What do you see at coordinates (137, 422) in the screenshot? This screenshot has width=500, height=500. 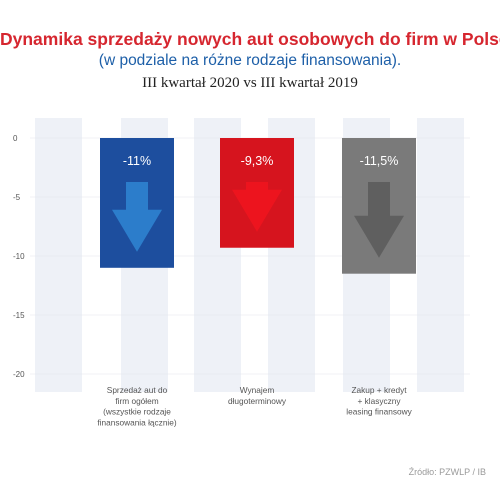 I see `category-label-line: finansowania łącznie)` at bounding box center [137, 422].